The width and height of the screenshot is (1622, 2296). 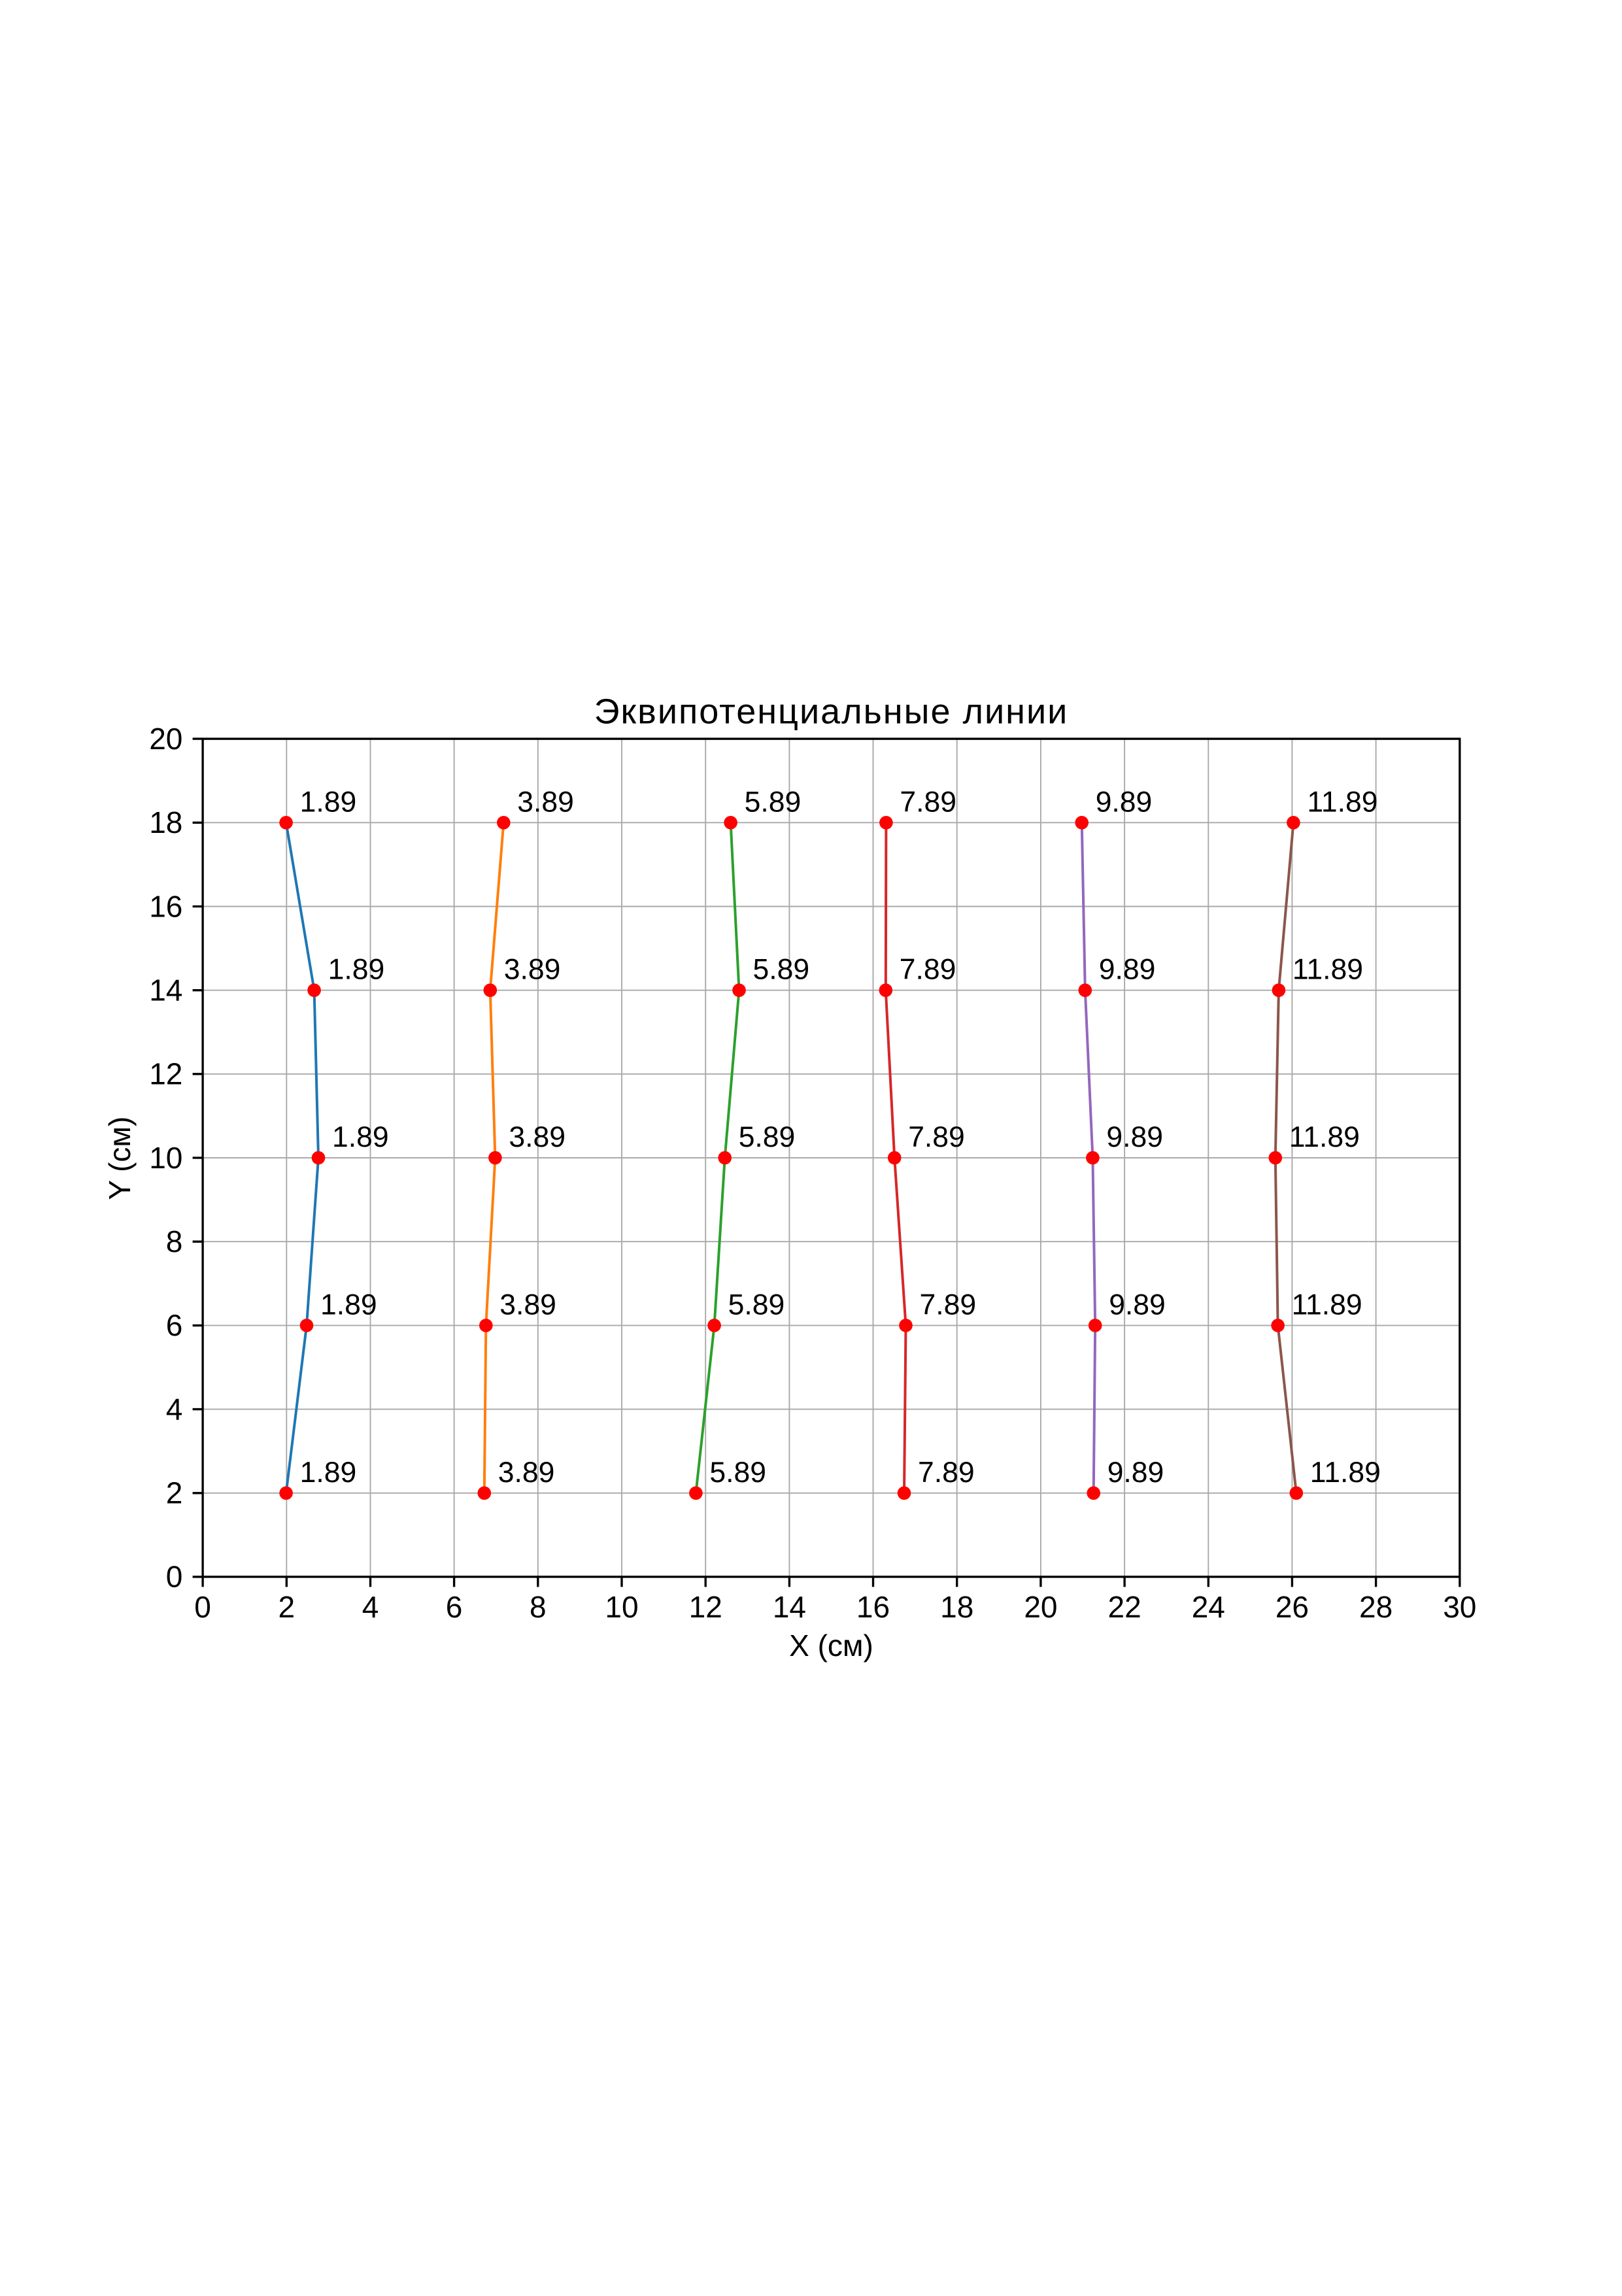 What do you see at coordinates (1292, 1607) in the screenshot?
I see `svg-text: 26` at bounding box center [1292, 1607].